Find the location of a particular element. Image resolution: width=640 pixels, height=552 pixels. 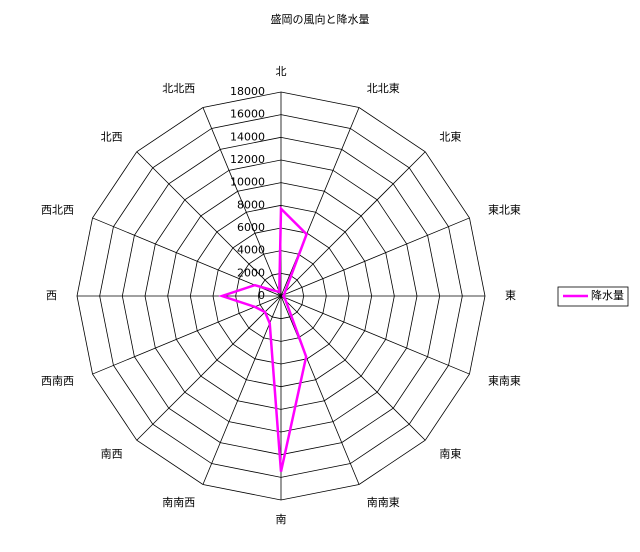

category-label: 北北東 is located at coordinates (383, 88).